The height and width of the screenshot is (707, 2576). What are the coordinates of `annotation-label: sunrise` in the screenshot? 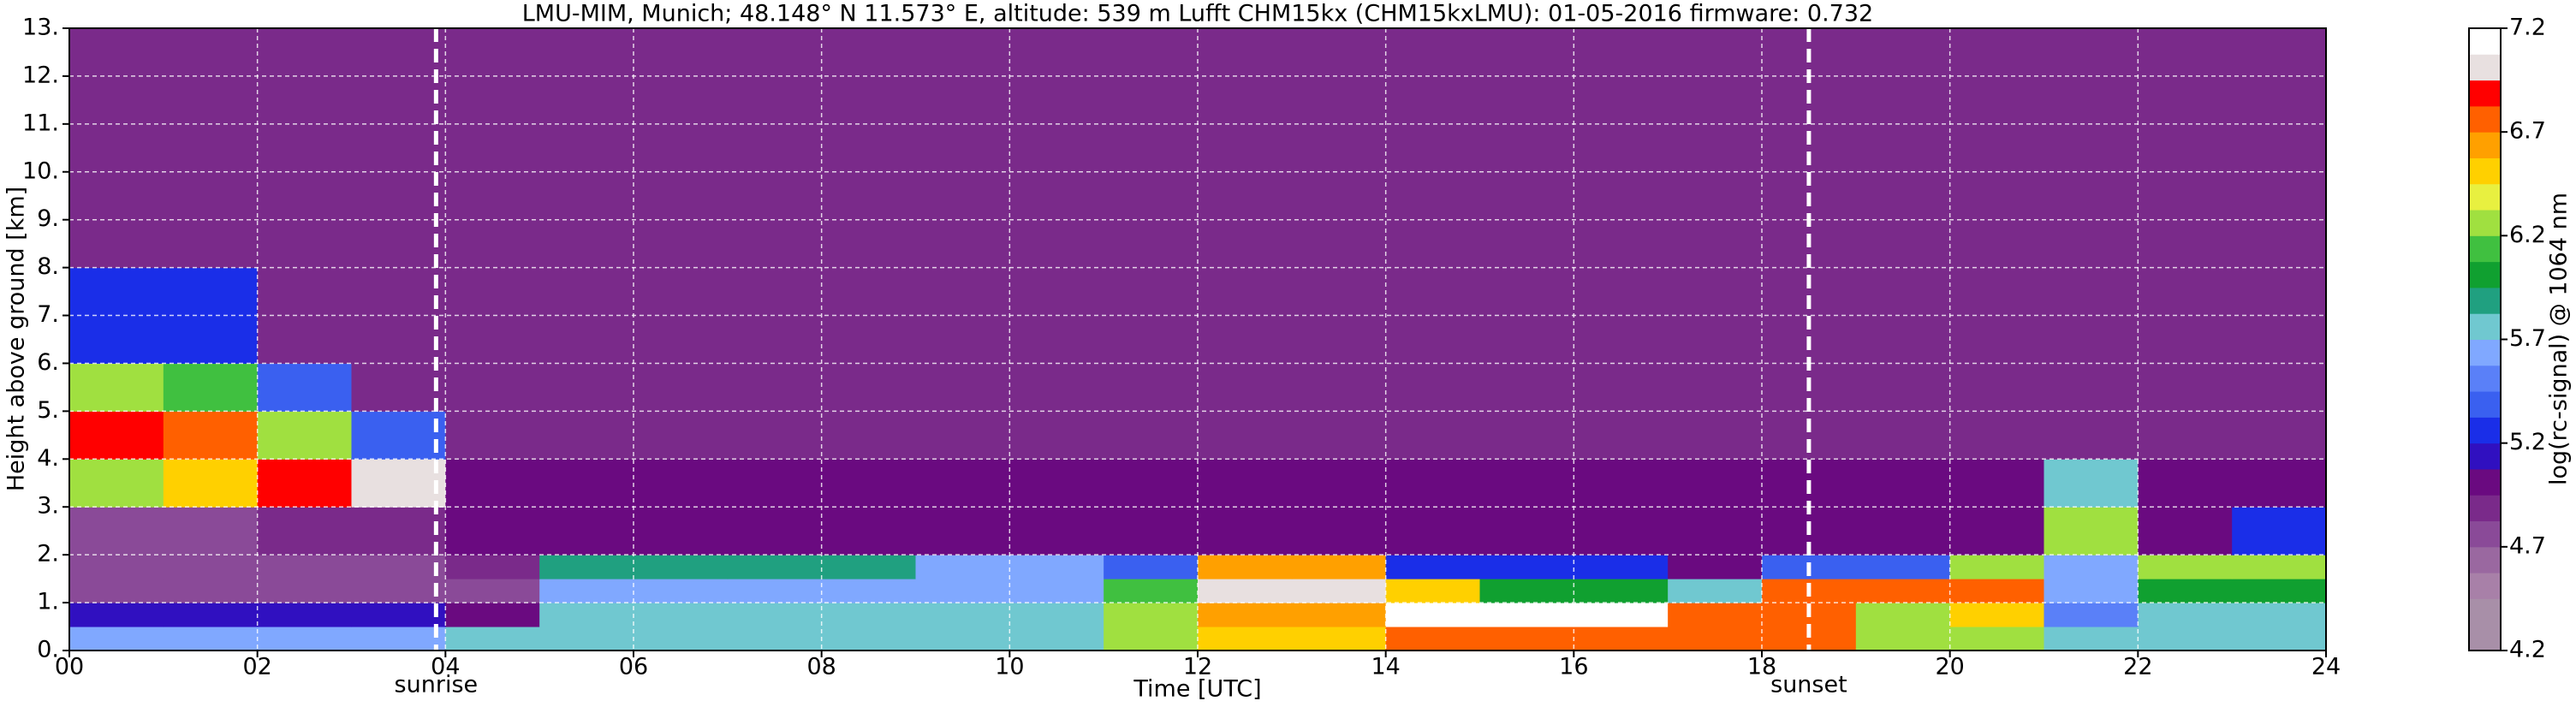 It's located at (437, 685).